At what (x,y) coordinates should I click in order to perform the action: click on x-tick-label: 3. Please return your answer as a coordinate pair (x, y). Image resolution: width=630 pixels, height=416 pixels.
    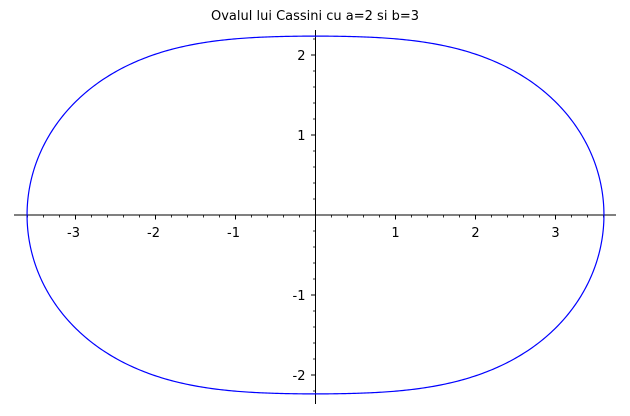
    Looking at the image, I should click on (555, 233).